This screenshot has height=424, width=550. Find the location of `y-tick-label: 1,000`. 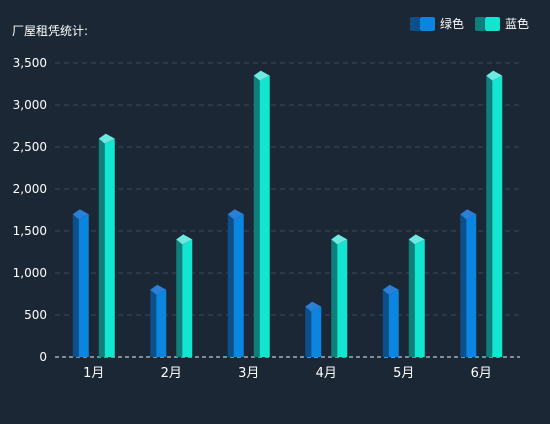

y-tick-label: 1,000 is located at coordinates (30, 273).